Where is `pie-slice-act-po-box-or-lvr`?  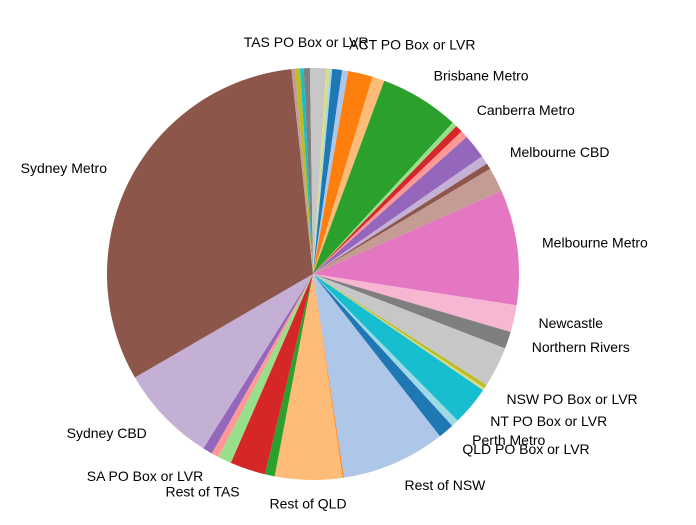
pie-slice-act-po-box-or-lvr is located at coordinates (331, 172).